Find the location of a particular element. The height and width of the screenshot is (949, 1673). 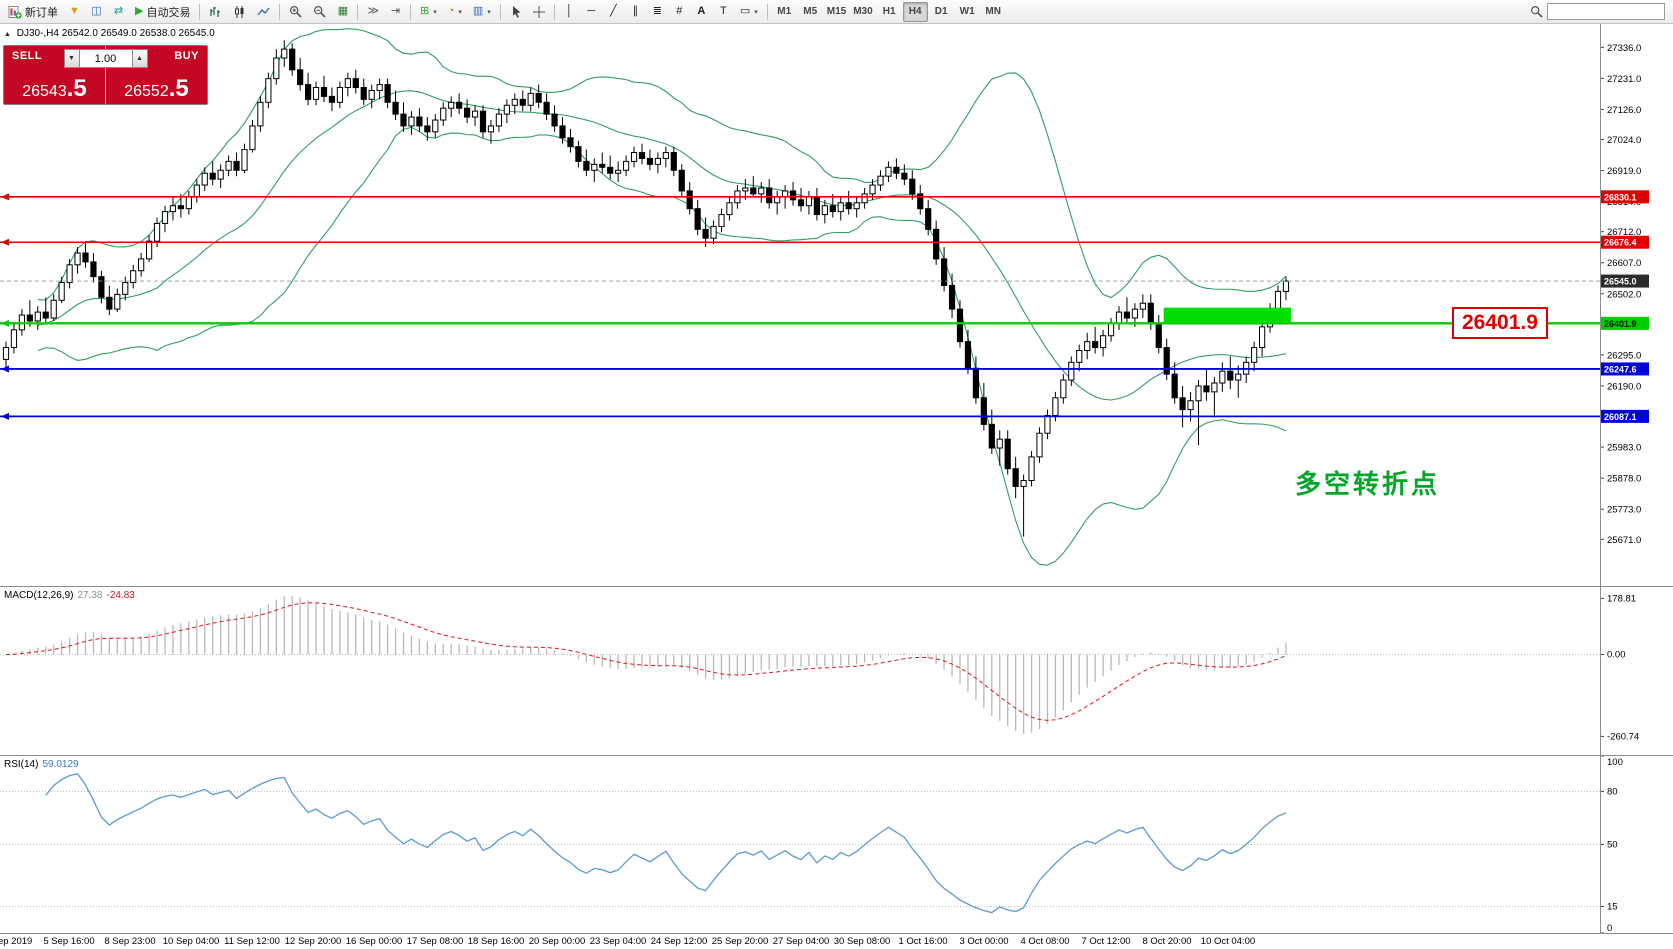

new-chart-button: ⊞ ▾ is located at coordinates (428, 12).